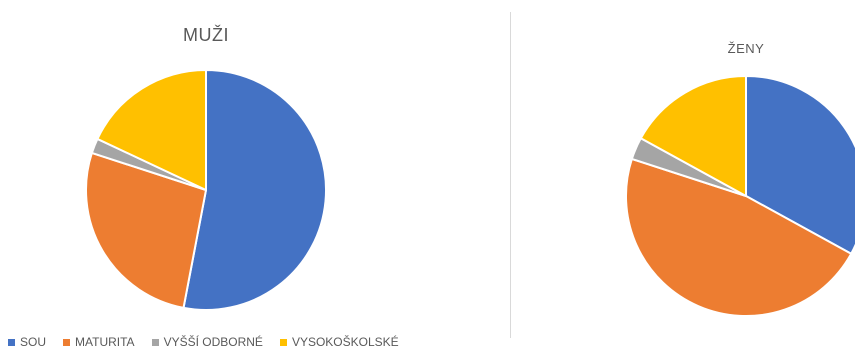 Image resolution: width=855 pixels, height=351 pixels. Describe the element at coordinates (800, 165) in the screenshot. I see `pie-women-slice-sou` at that location.